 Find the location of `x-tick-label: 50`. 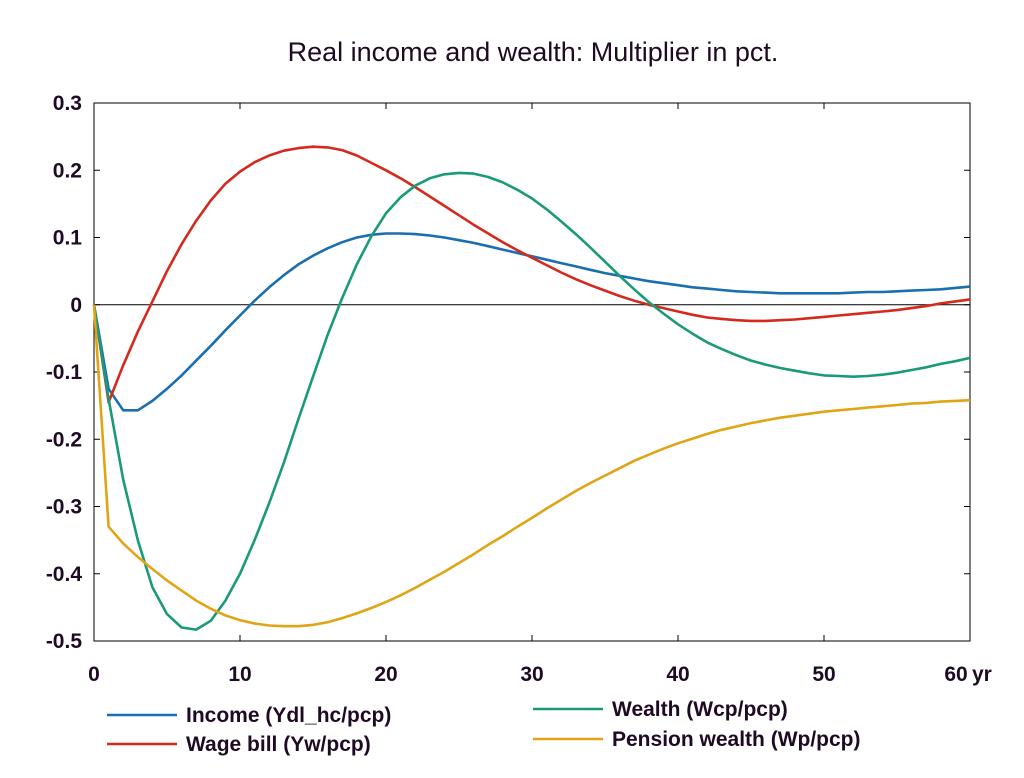

x-tick-label: 50 is located at coordinates (823, 674).